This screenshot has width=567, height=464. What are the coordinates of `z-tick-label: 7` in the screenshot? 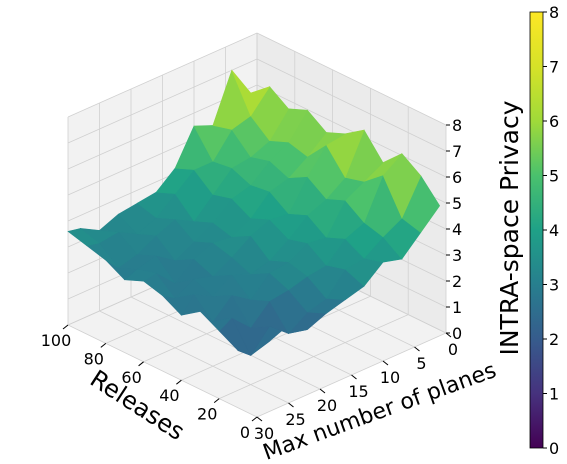 It's located at (457, 151).